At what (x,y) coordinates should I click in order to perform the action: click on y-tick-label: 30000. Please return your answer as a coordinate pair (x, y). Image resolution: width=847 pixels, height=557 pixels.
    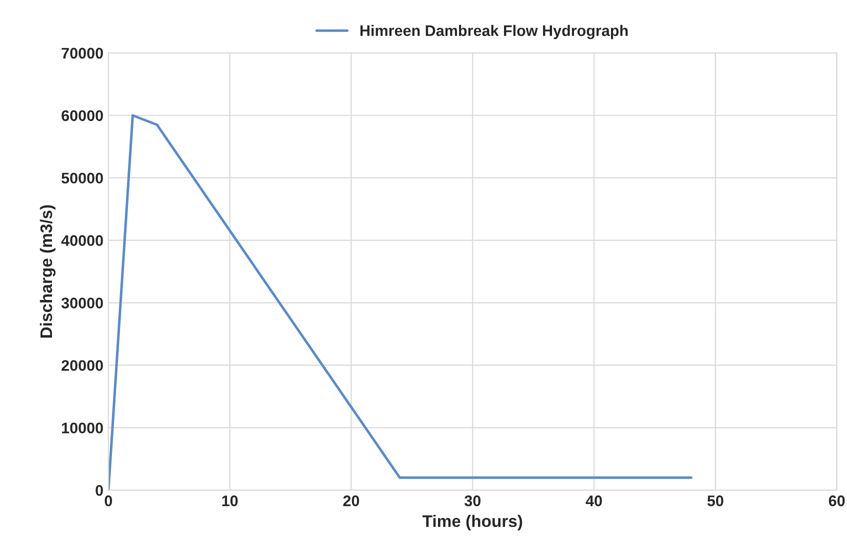
    Looking at the image, I should click on (82, 303).